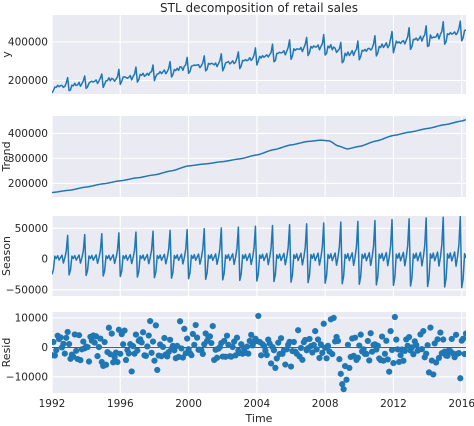 The height and width of the screenshot is (426, 474). I want to click on chart-title: STL decomposition of retail sales, so click(259, 8).